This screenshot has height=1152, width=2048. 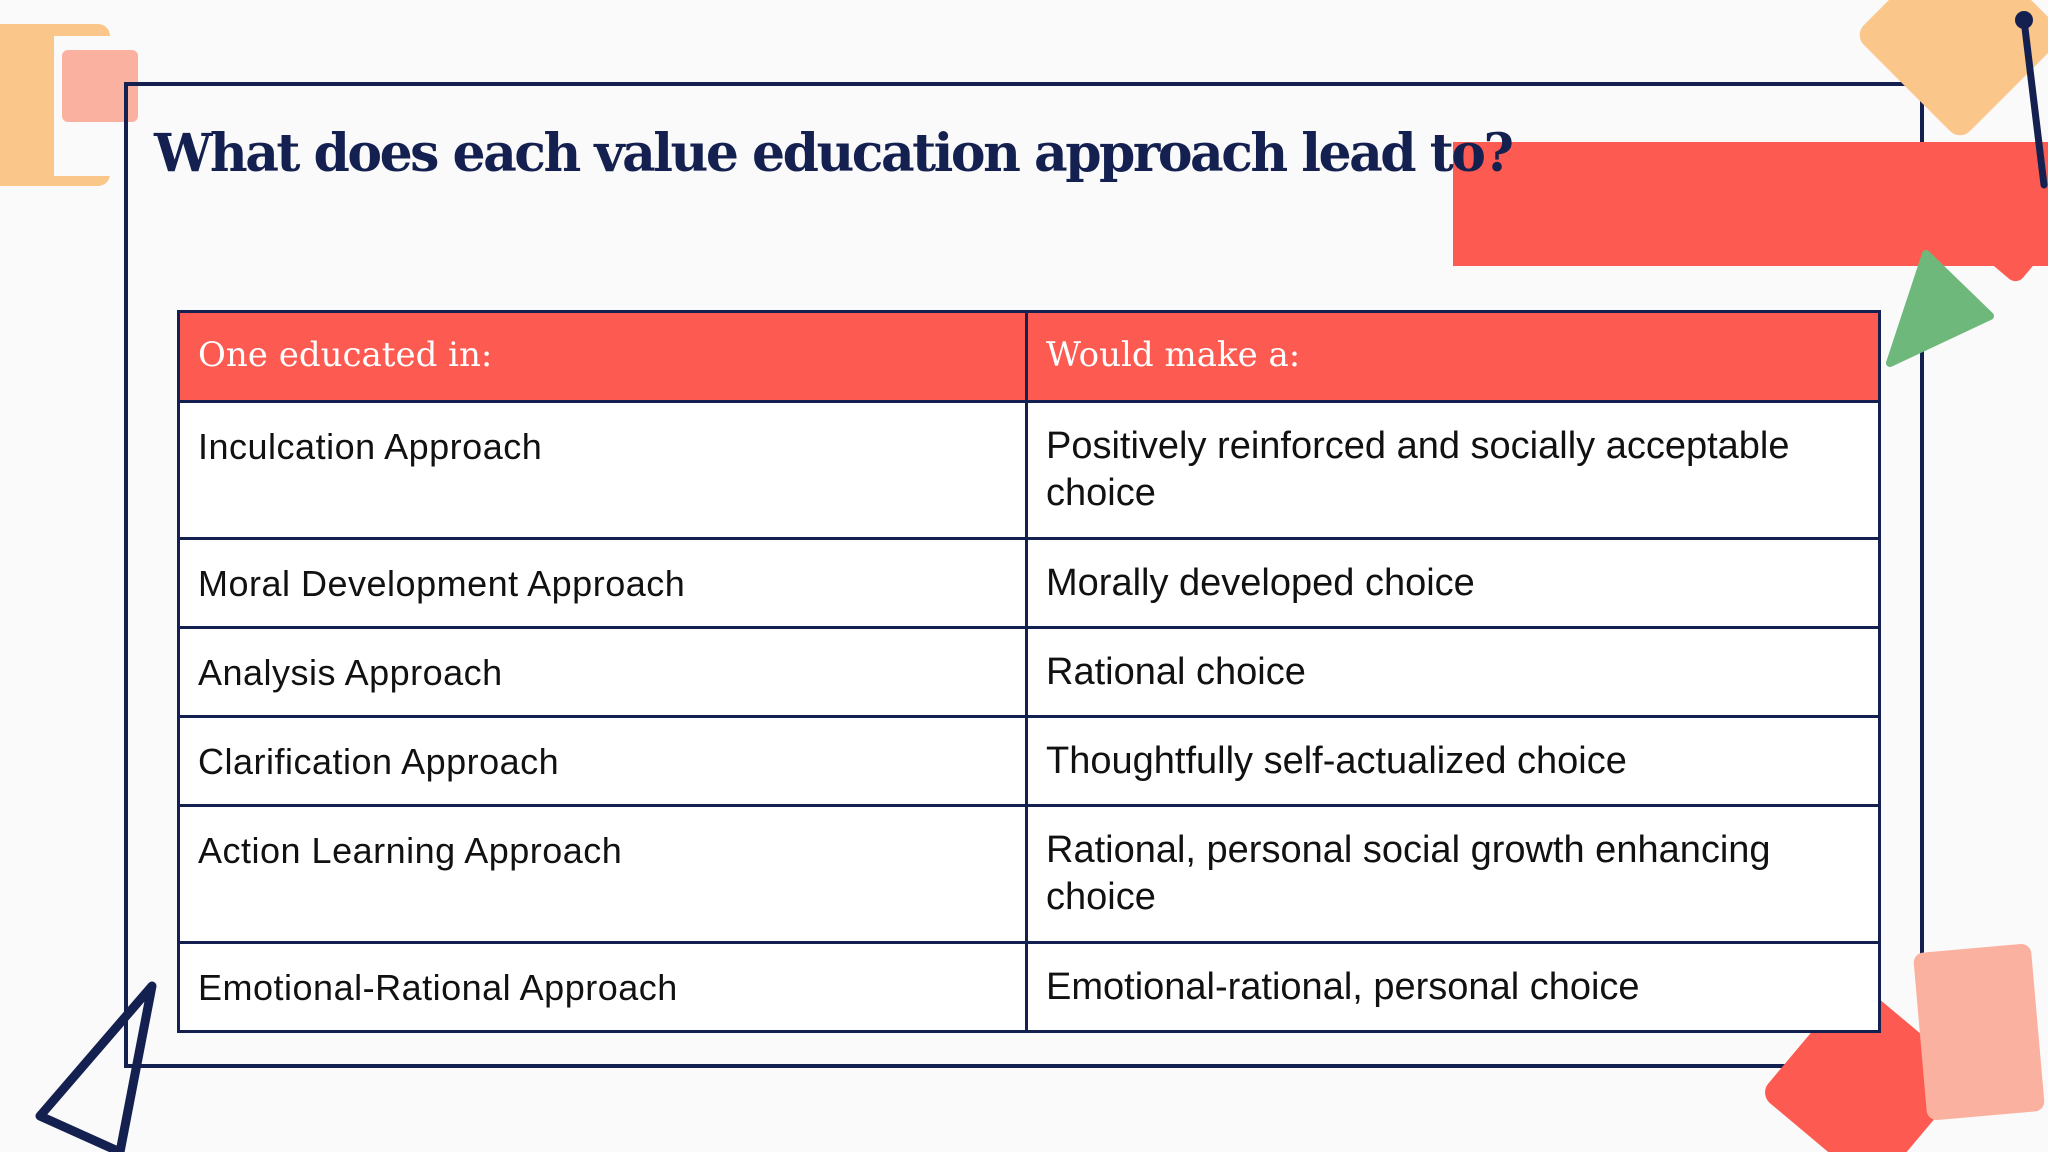 I want to click on approach-cell: Clarification Approach, so click(x=602, y=761).